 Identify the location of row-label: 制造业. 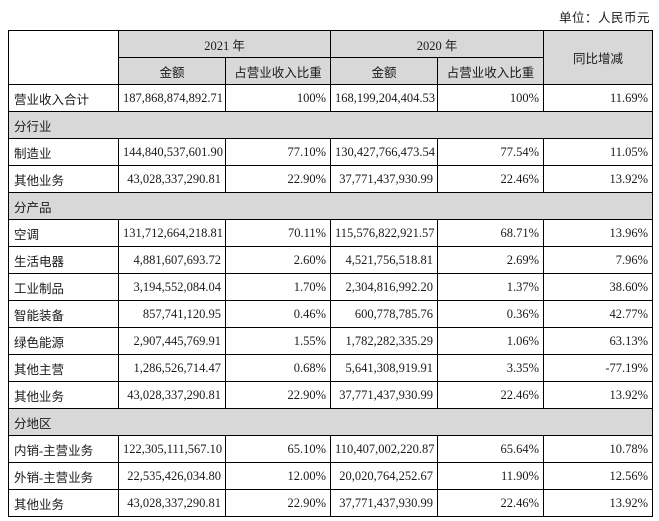
(63, 152).